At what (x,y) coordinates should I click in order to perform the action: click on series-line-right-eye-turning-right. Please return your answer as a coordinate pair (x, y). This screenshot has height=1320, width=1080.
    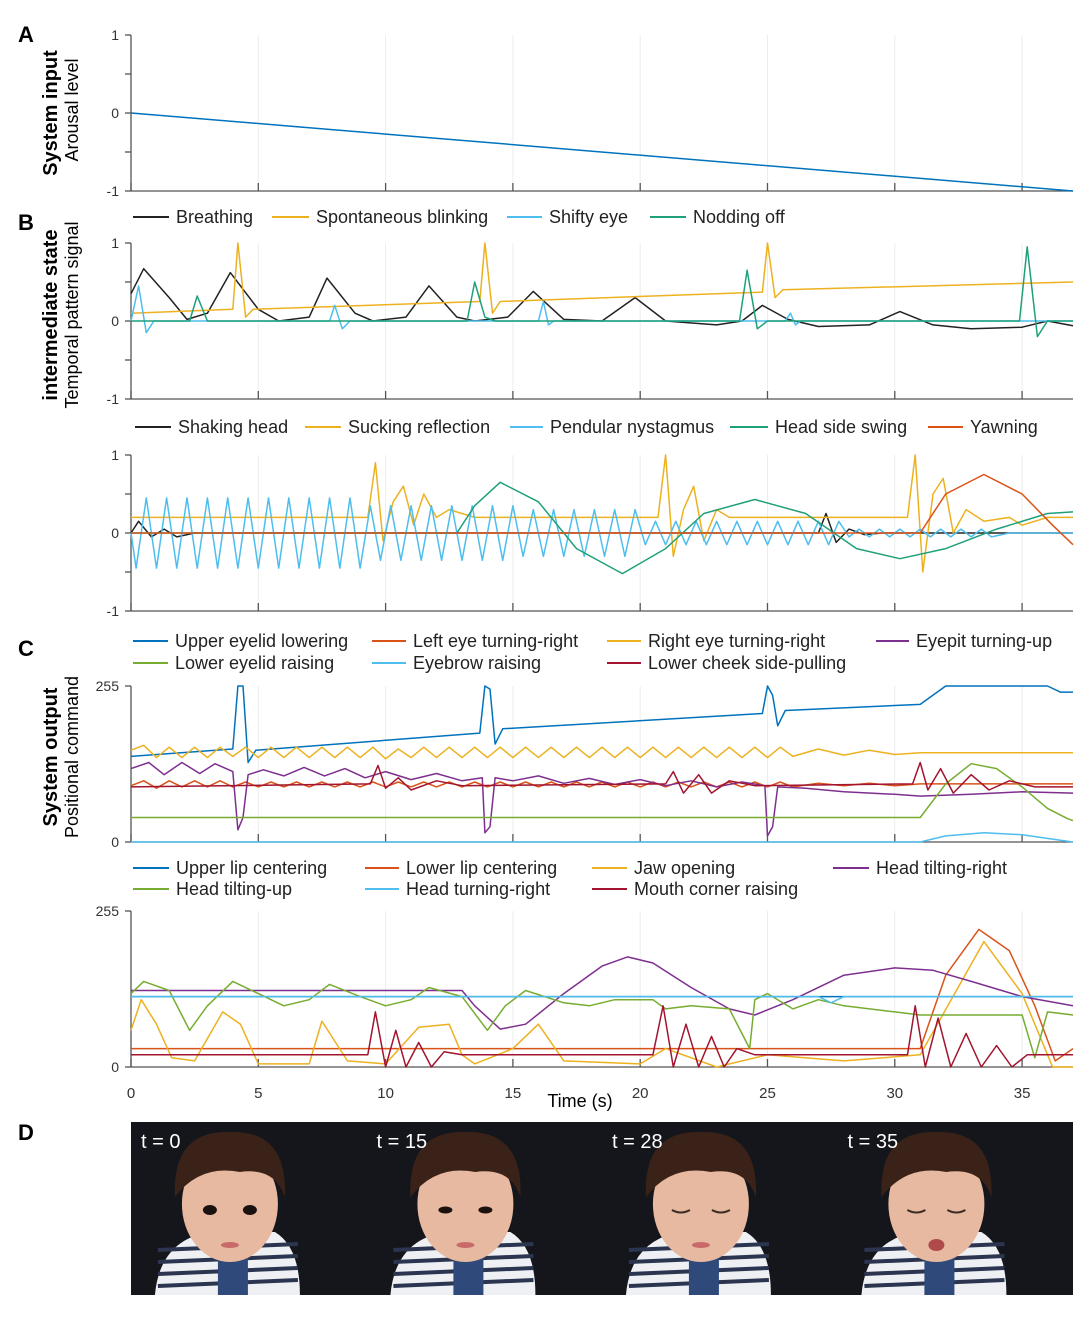
    Looking at the image, I should click on (601, 752).